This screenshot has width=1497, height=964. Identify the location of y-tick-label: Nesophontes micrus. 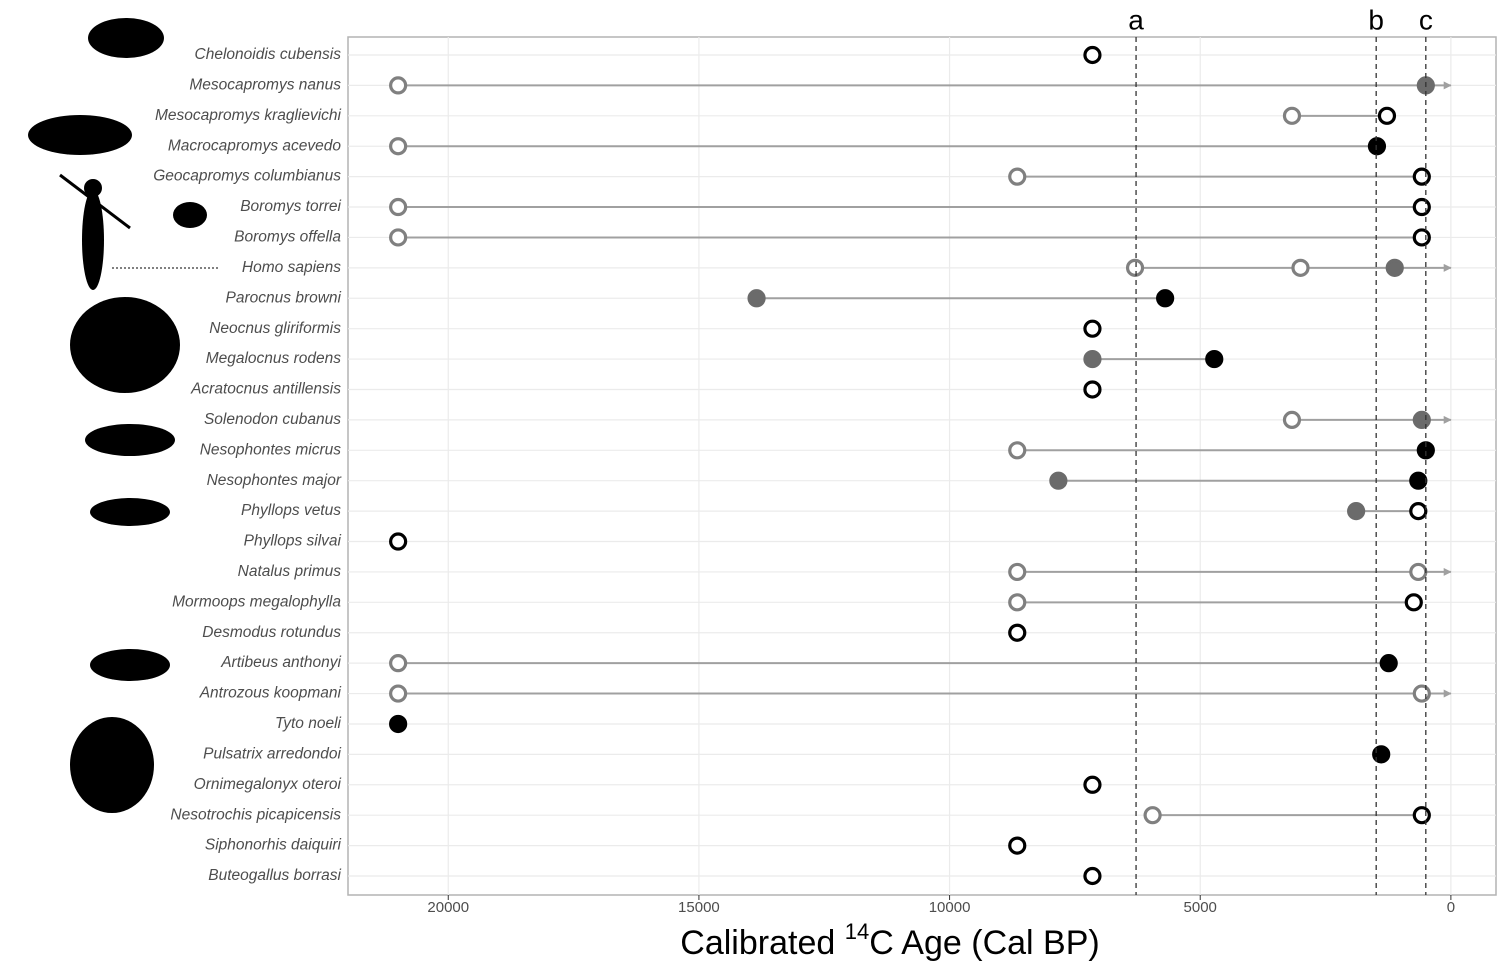
(271, 449).